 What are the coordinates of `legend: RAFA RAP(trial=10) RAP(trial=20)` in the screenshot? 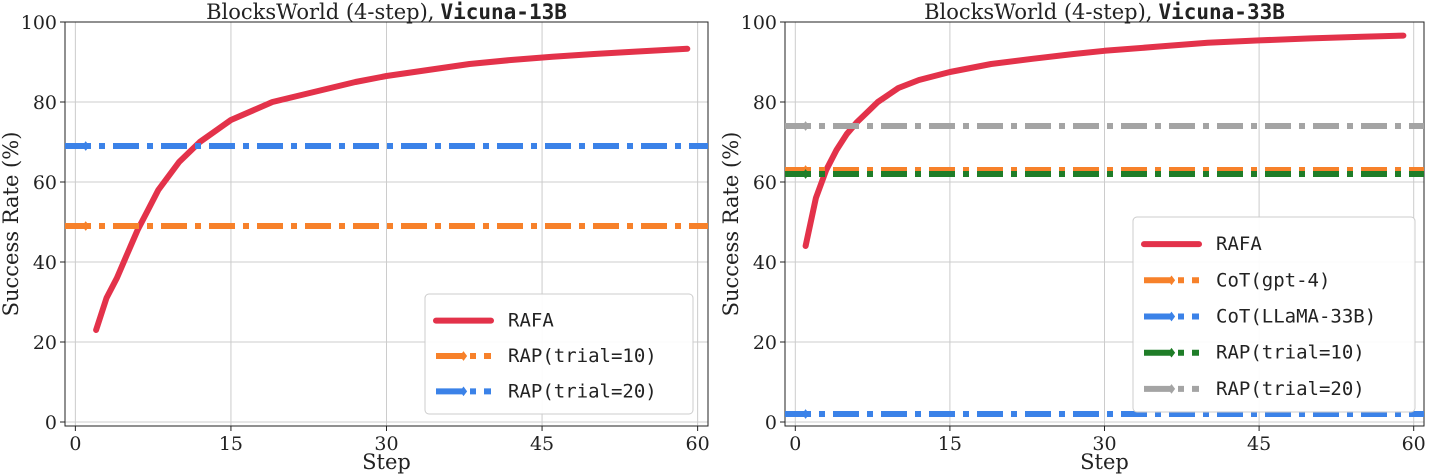 It's located at (559, 354).